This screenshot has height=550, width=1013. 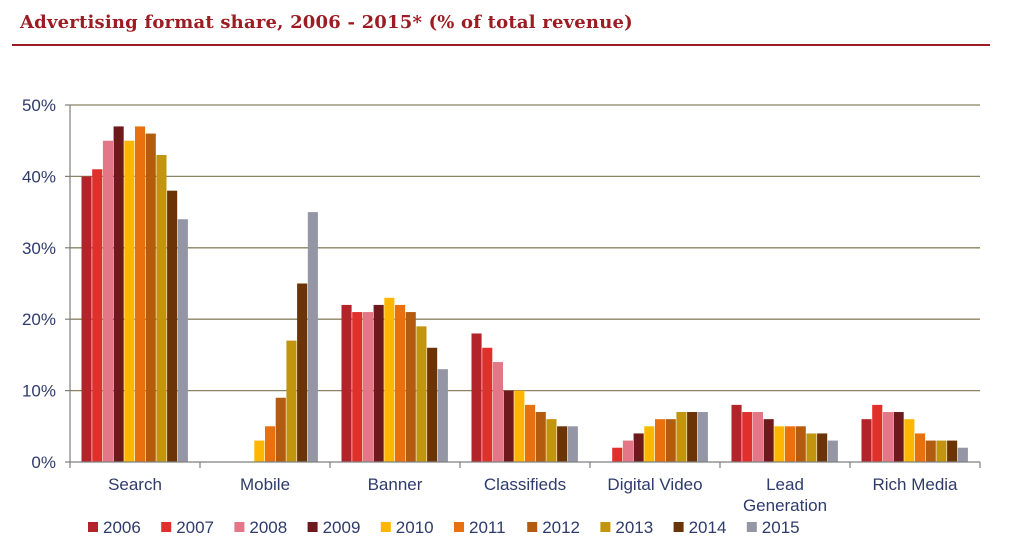 I want to click on y-tick-label: 0%, so click(x=43, y=462).